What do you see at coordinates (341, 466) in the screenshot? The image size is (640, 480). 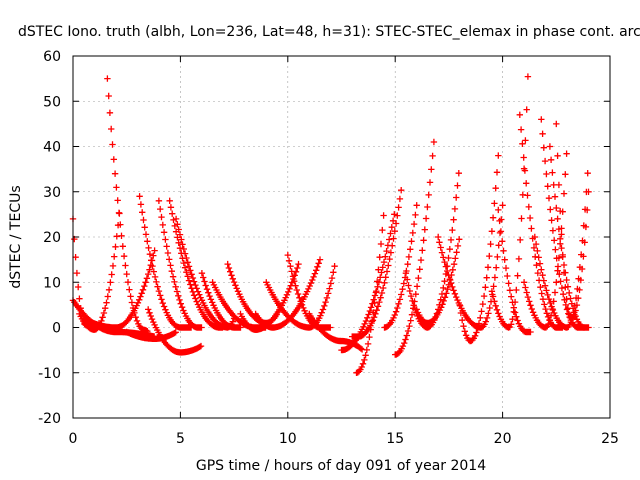 I see `x-axis-label: GPS time / hours of day 091 of year 2014` at bounding box center [341, 466].